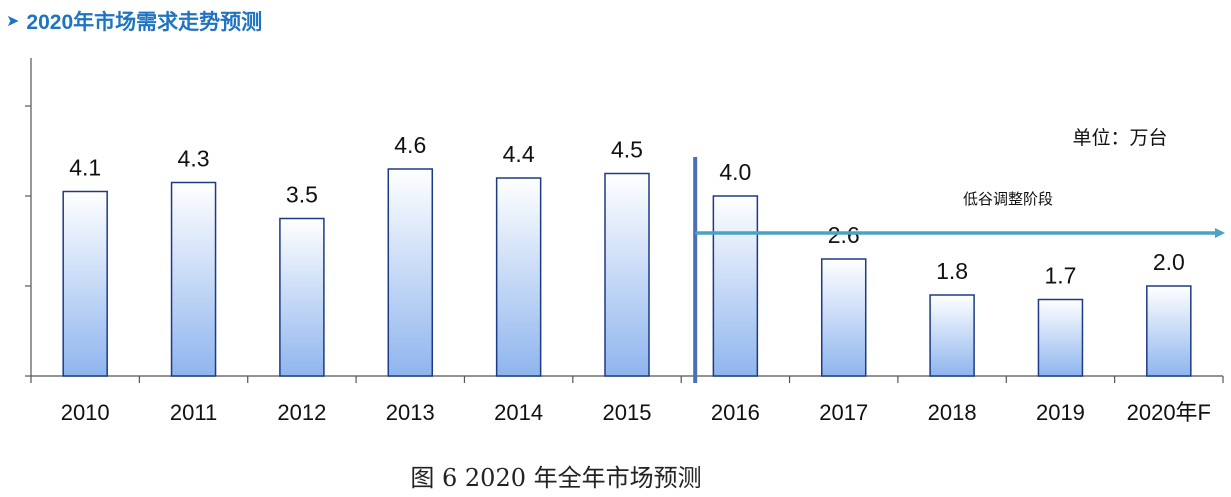  What do you see at coordinates (1060, 412) in the screenshot?
I see `x-tick-label: 2019` at bounding box center [1060, 412].